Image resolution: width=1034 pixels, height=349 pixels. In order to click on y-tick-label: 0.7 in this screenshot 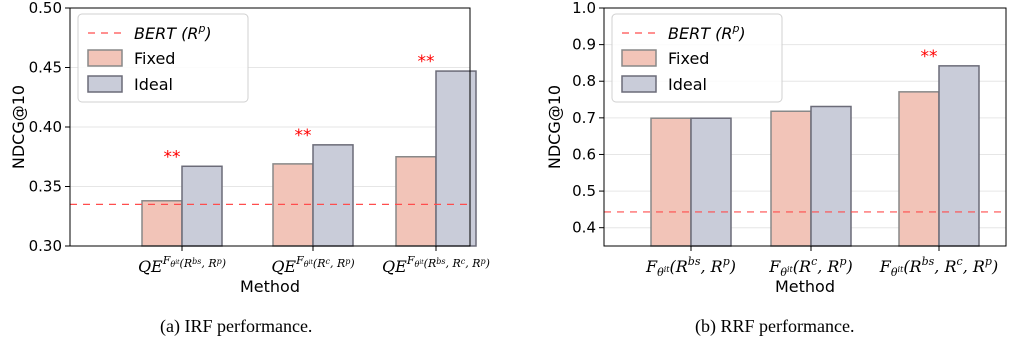, I will do `click(584, 118)`.